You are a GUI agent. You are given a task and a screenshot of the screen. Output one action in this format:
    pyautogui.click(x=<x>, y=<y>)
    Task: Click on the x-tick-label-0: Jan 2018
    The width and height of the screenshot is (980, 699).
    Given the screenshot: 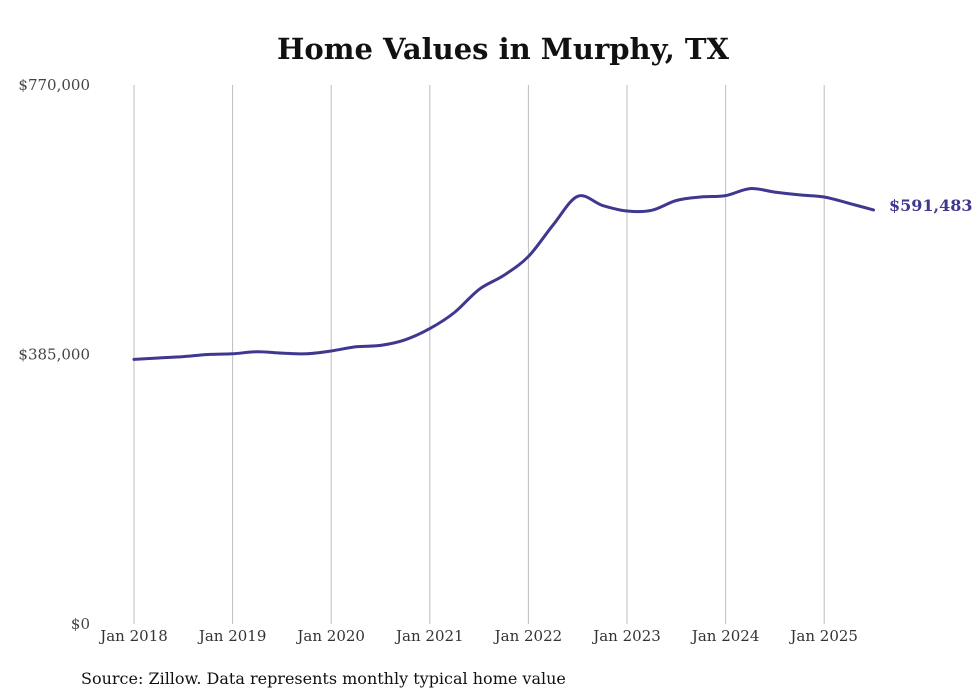 What is the action you would take?
    pyautogui.click(x=133, y=636)
    